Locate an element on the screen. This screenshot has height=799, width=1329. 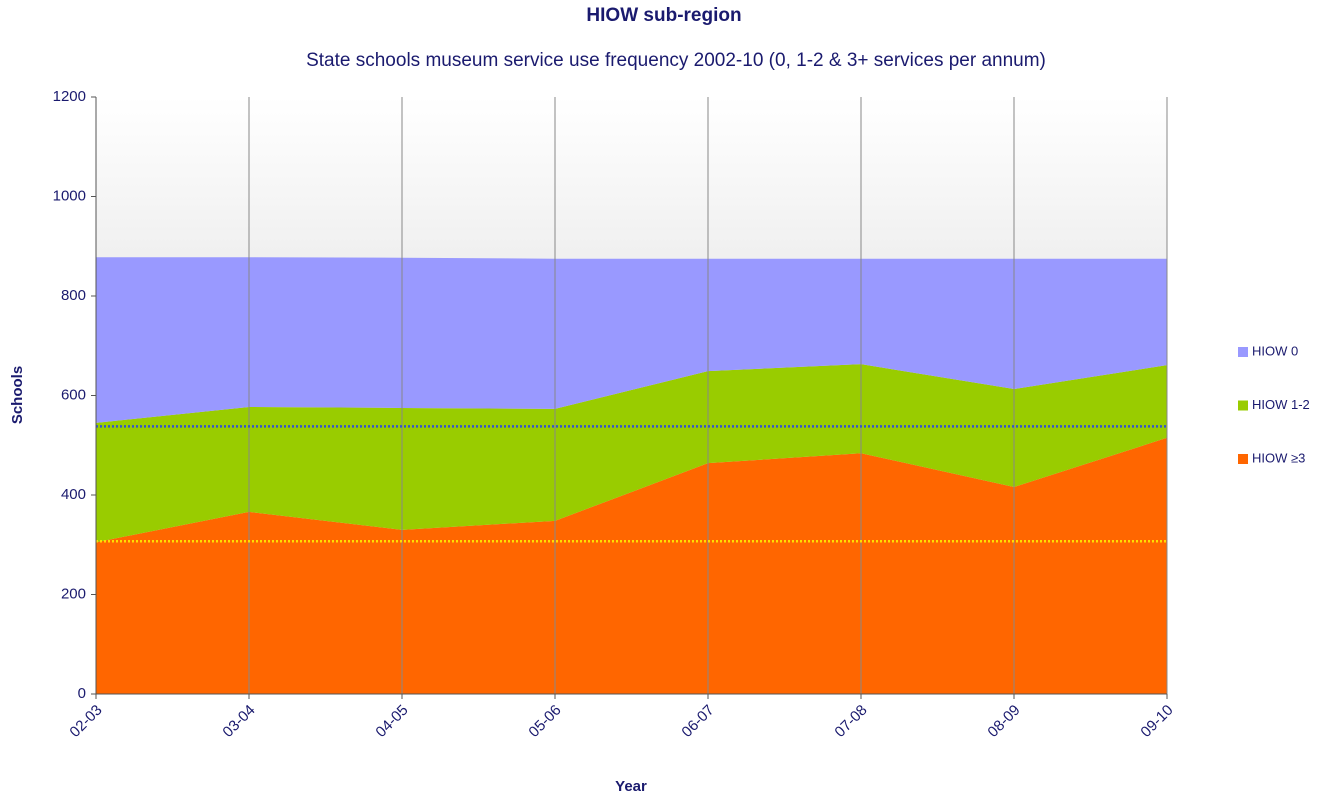
x-tick-label: 07-08 is located at coordinates (850, 721).